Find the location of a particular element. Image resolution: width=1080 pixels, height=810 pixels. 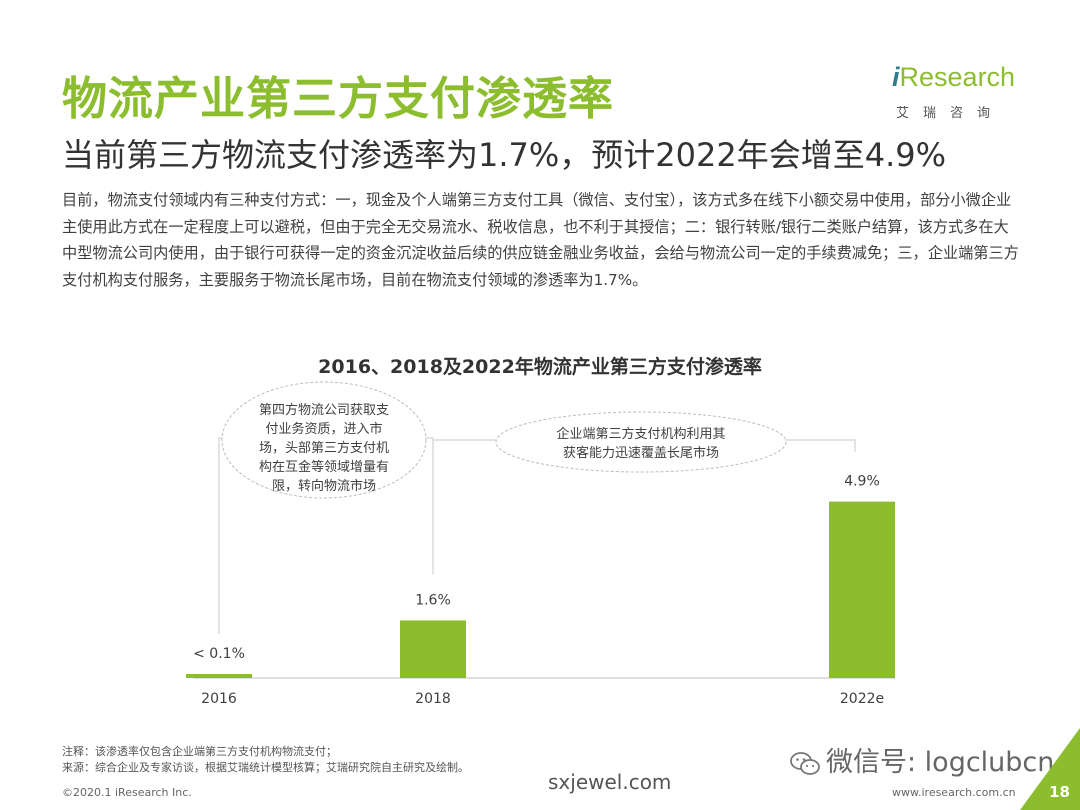

iresearch-logo: iResearch 艾瑞咨询 is located at coordinates (957, 92).